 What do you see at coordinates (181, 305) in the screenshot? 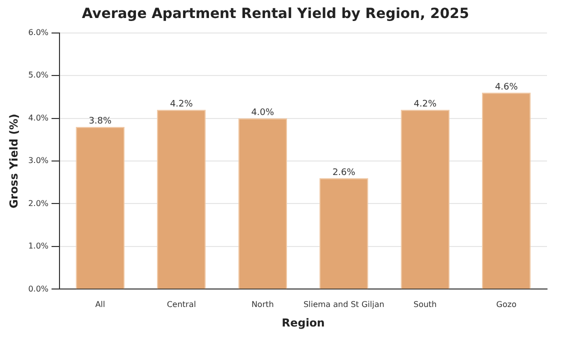
I see `x-tick-label: Central` at bounding box center [181, 305].